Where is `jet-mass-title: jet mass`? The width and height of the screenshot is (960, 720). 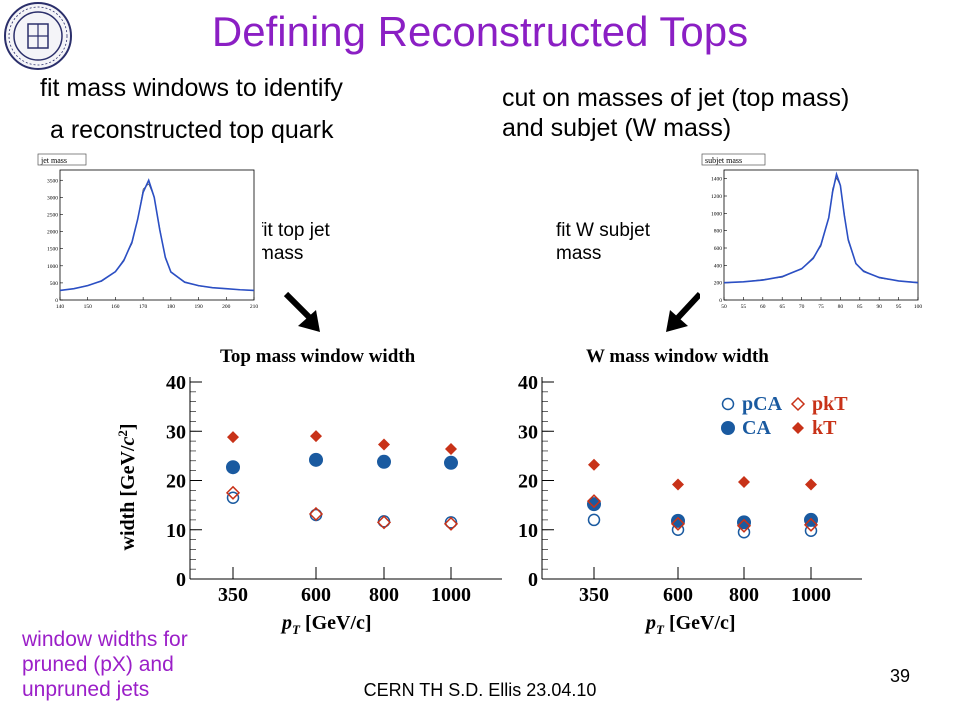 jet-mass-title: jet mass is located at coordinates (53, 160).